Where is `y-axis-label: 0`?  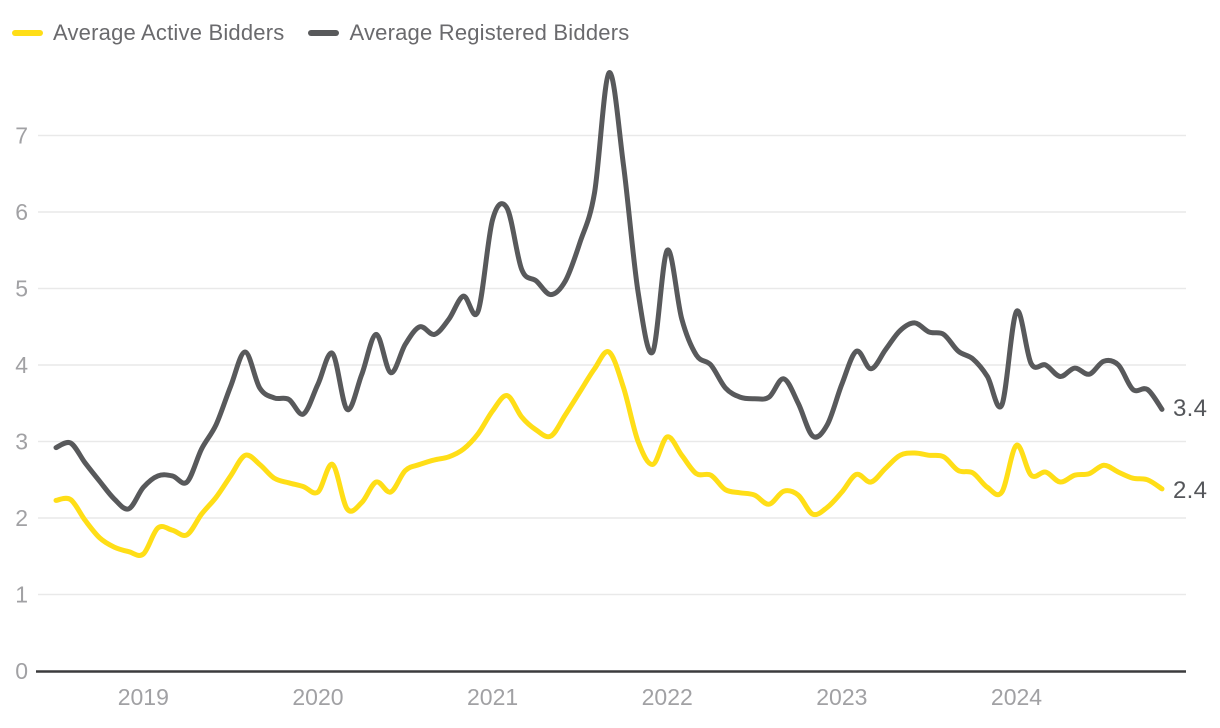 y-axis-label: 0 is located at coordinates (21, 671).